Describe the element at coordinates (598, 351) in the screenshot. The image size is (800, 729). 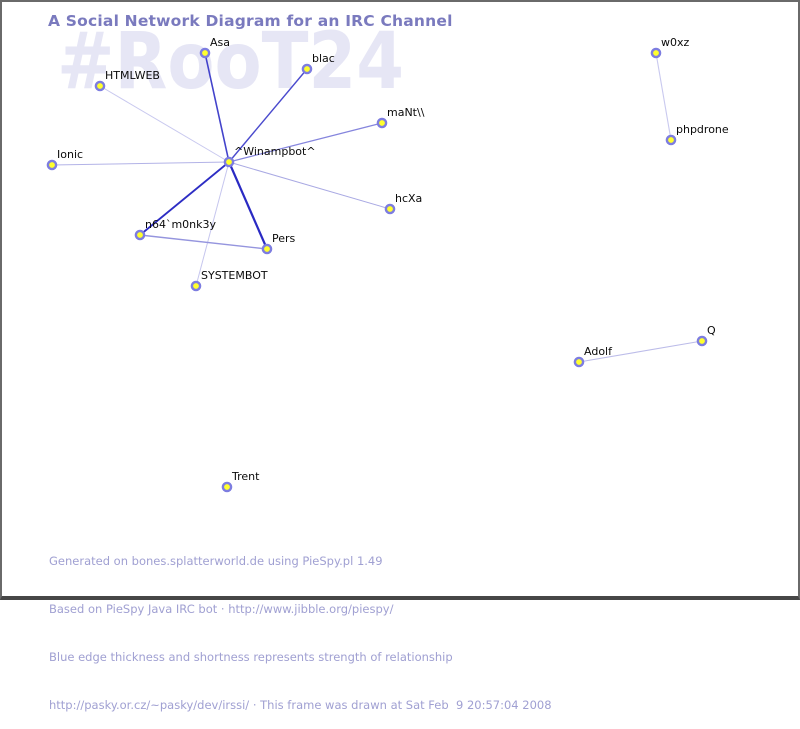
I see `node-label-adolf: Adolf` at that location.